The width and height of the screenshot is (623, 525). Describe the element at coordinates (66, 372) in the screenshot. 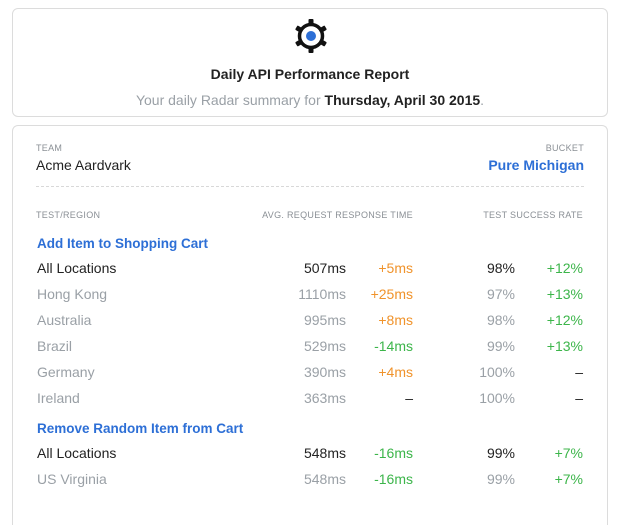

I see `region-cell: Germany` at that location.